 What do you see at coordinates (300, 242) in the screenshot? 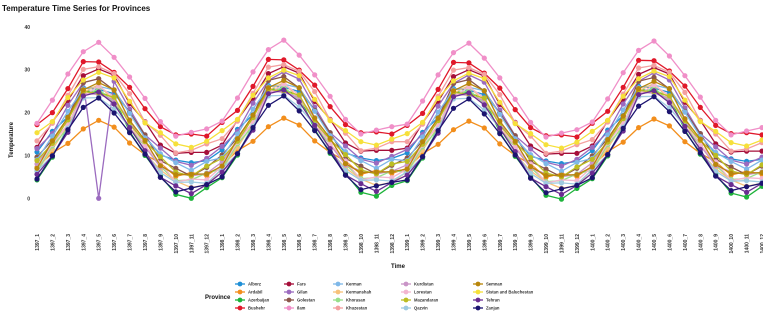
I see `x-tick-label: 1398_6` at bounding box center [300, 242].